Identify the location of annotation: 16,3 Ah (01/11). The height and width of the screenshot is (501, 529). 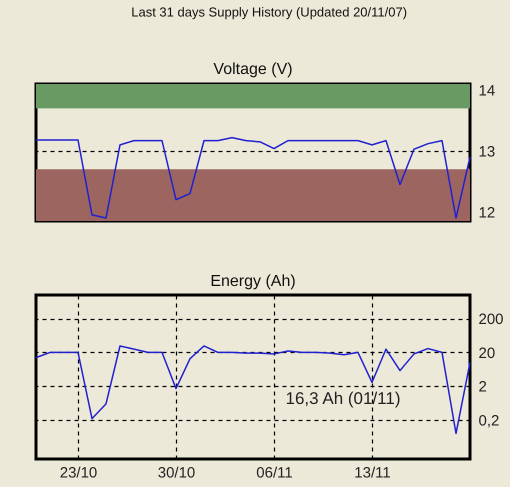
(343, 398).